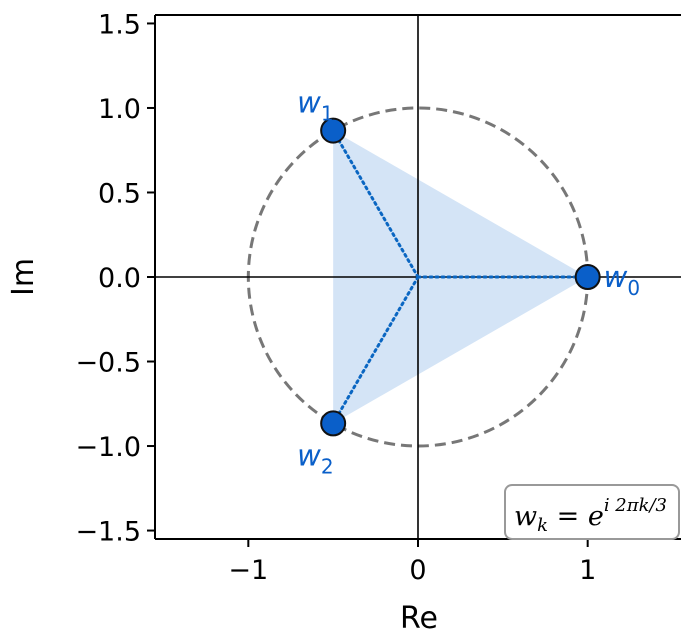 This screenshot has width=684, height=635. I want to click on y-tick-label: −1.0, so click(108, 447).